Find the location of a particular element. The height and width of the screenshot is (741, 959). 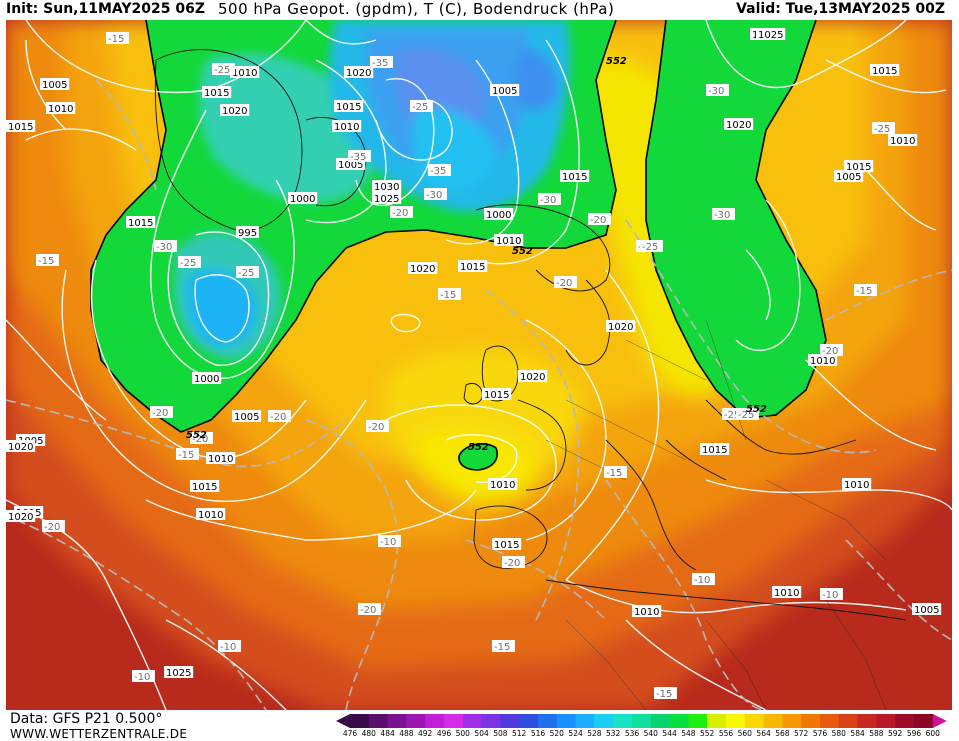

temperature-label: -10 is located at coordinates (143, 676).